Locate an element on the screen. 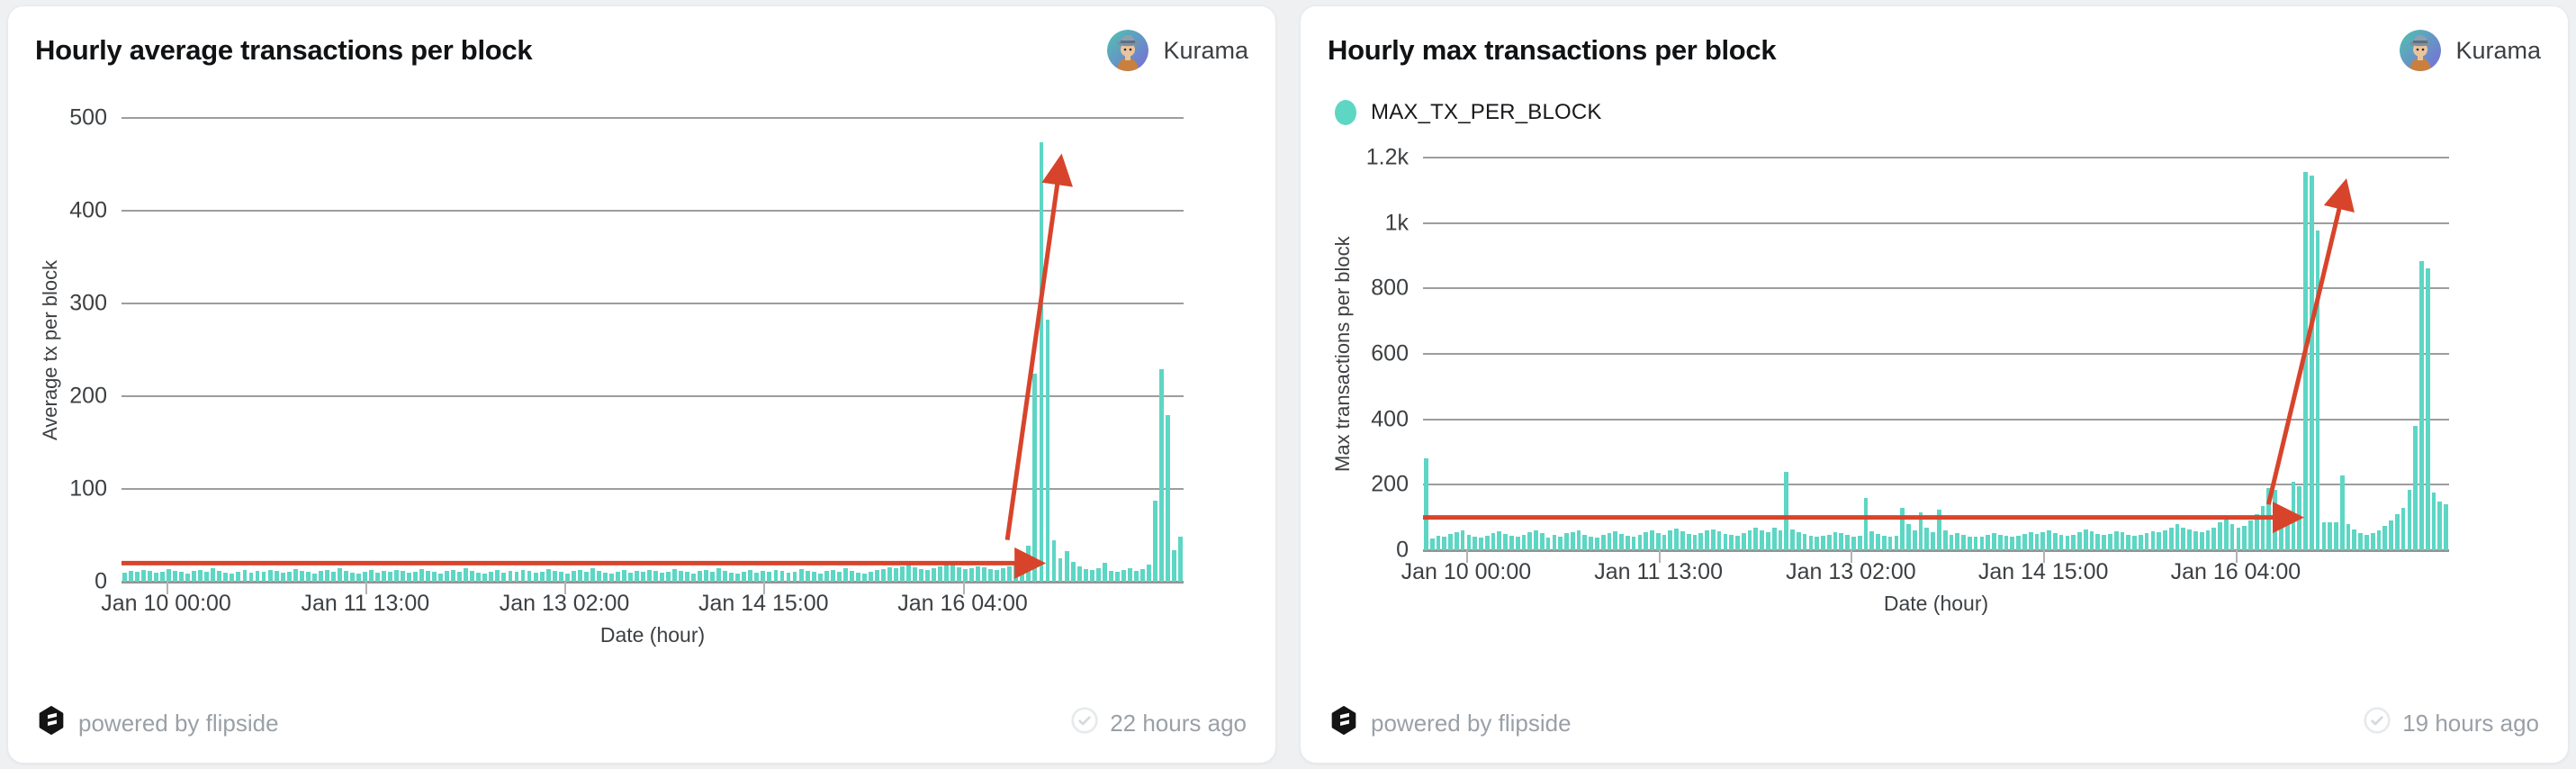  powered-by-link: powered by flipside is located at coordinates (158, 723).